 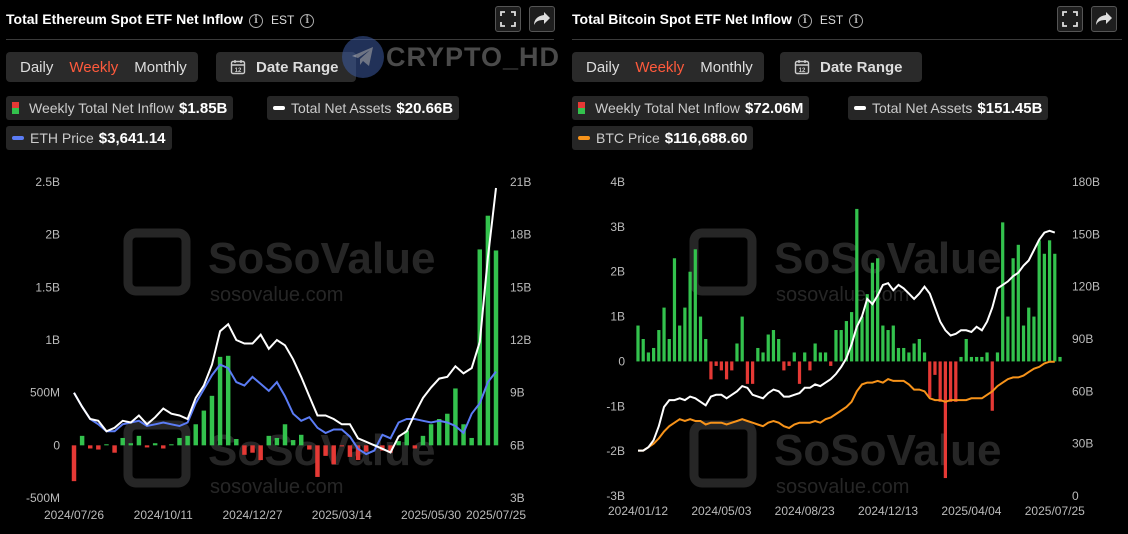 What do you see at coordinates (948, 108) in the screenshot?
I see `legend-assets: Total Net Assets $151.45B` at bounding box center [948, 108].